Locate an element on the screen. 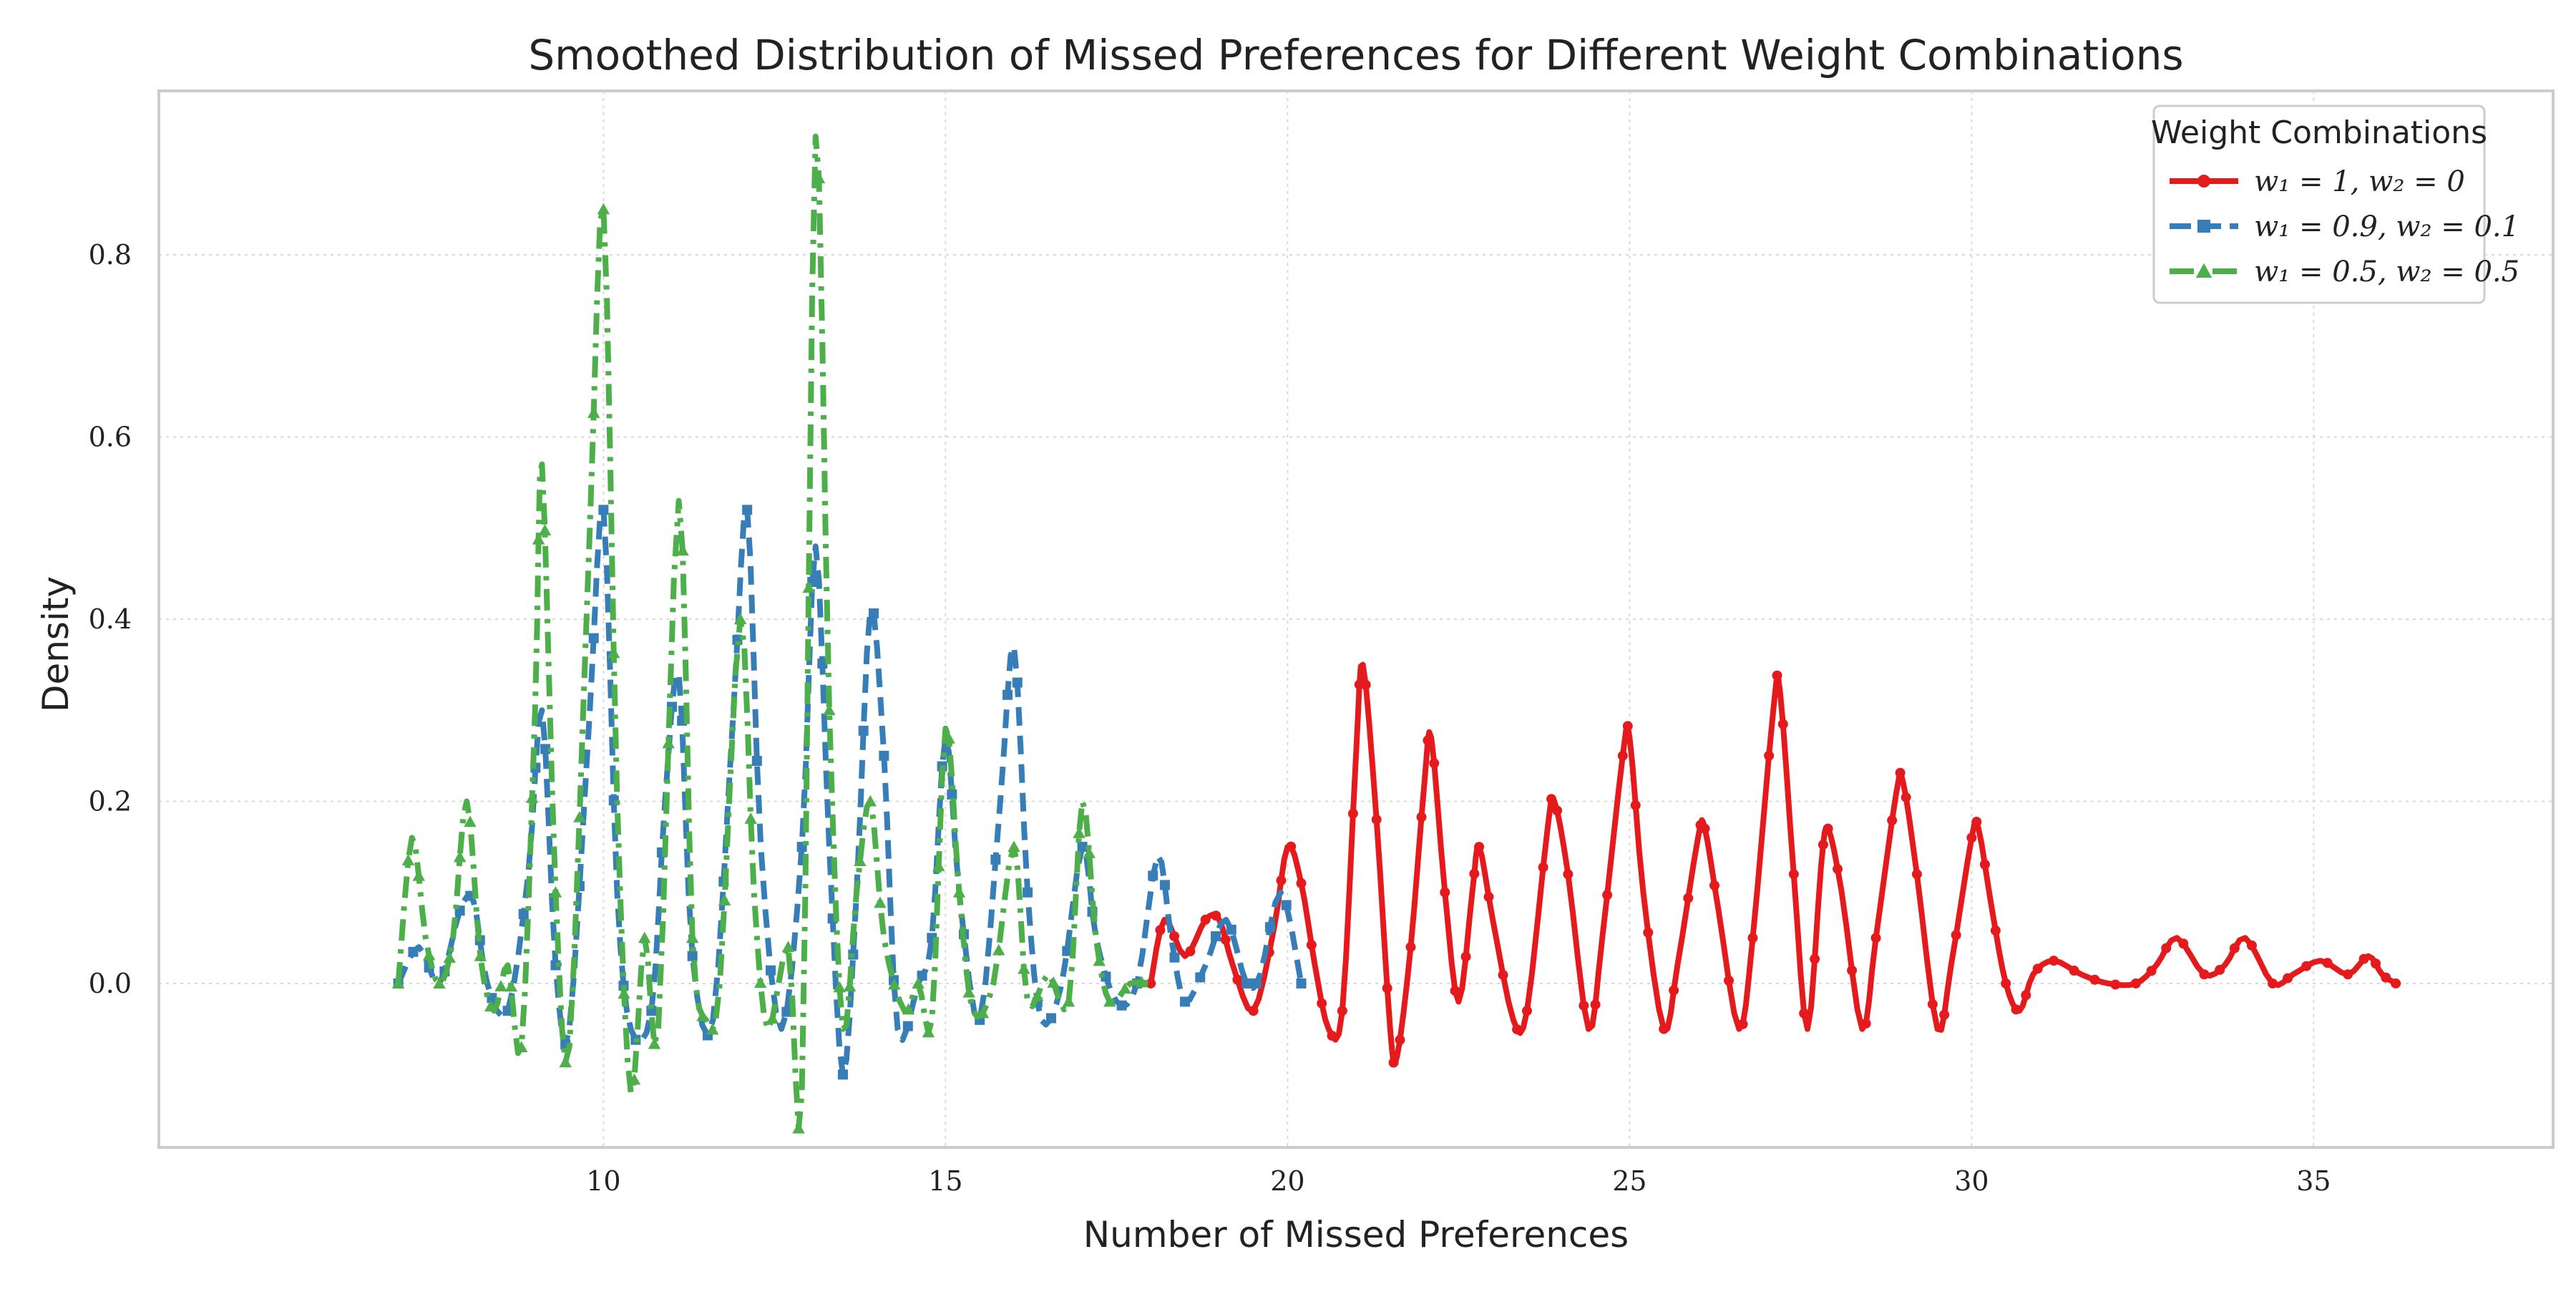 Image resolution: width=2576 pixels, height=1292 pixels. legend-label: w₁ = 0.5, w₂ = 0.5 is located at coordinates (2386, 272).